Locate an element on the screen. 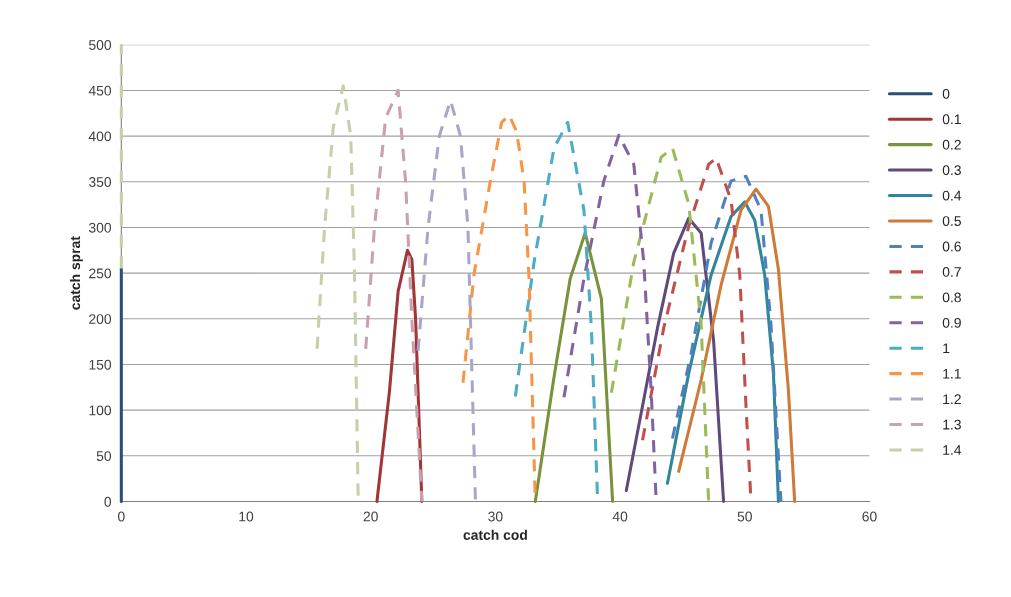  y-tick-label: 400 is located at coordinates (100, 136).